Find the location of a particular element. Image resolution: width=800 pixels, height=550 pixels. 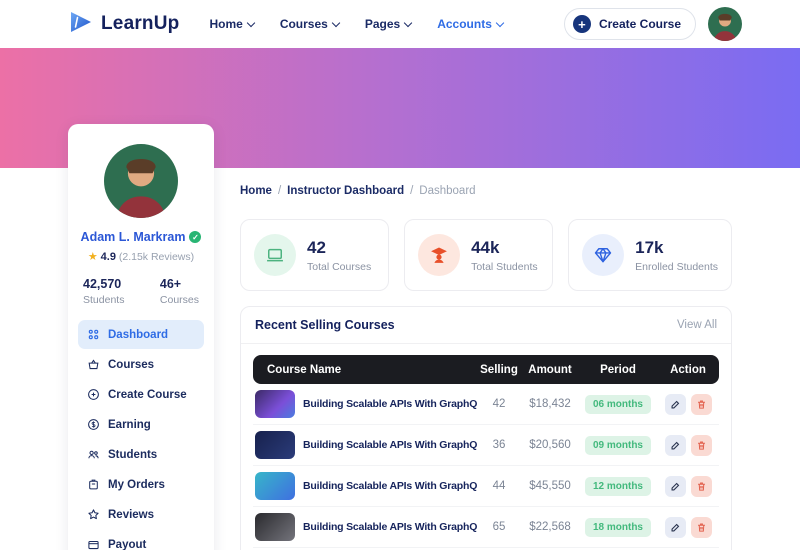

breadcrumb-home: Home is located at coordinates (256, 191).